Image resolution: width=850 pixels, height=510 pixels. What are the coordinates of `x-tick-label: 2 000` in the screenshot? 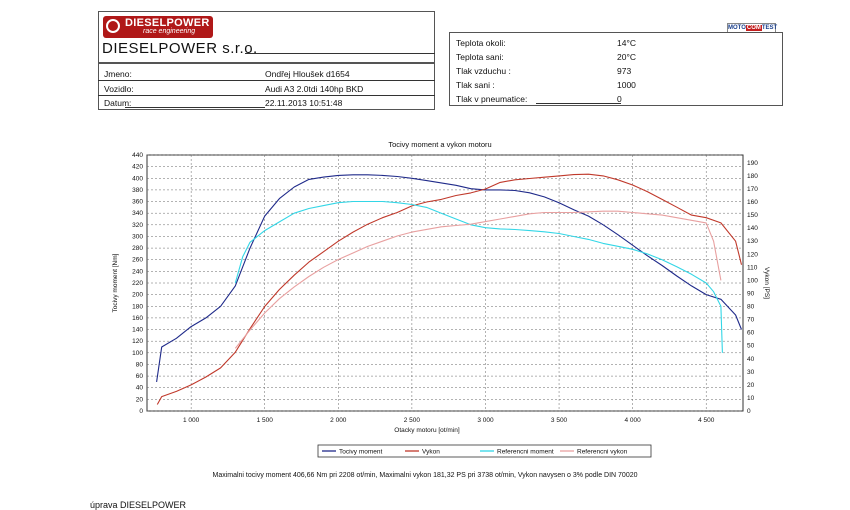 It's located at (338, 420).